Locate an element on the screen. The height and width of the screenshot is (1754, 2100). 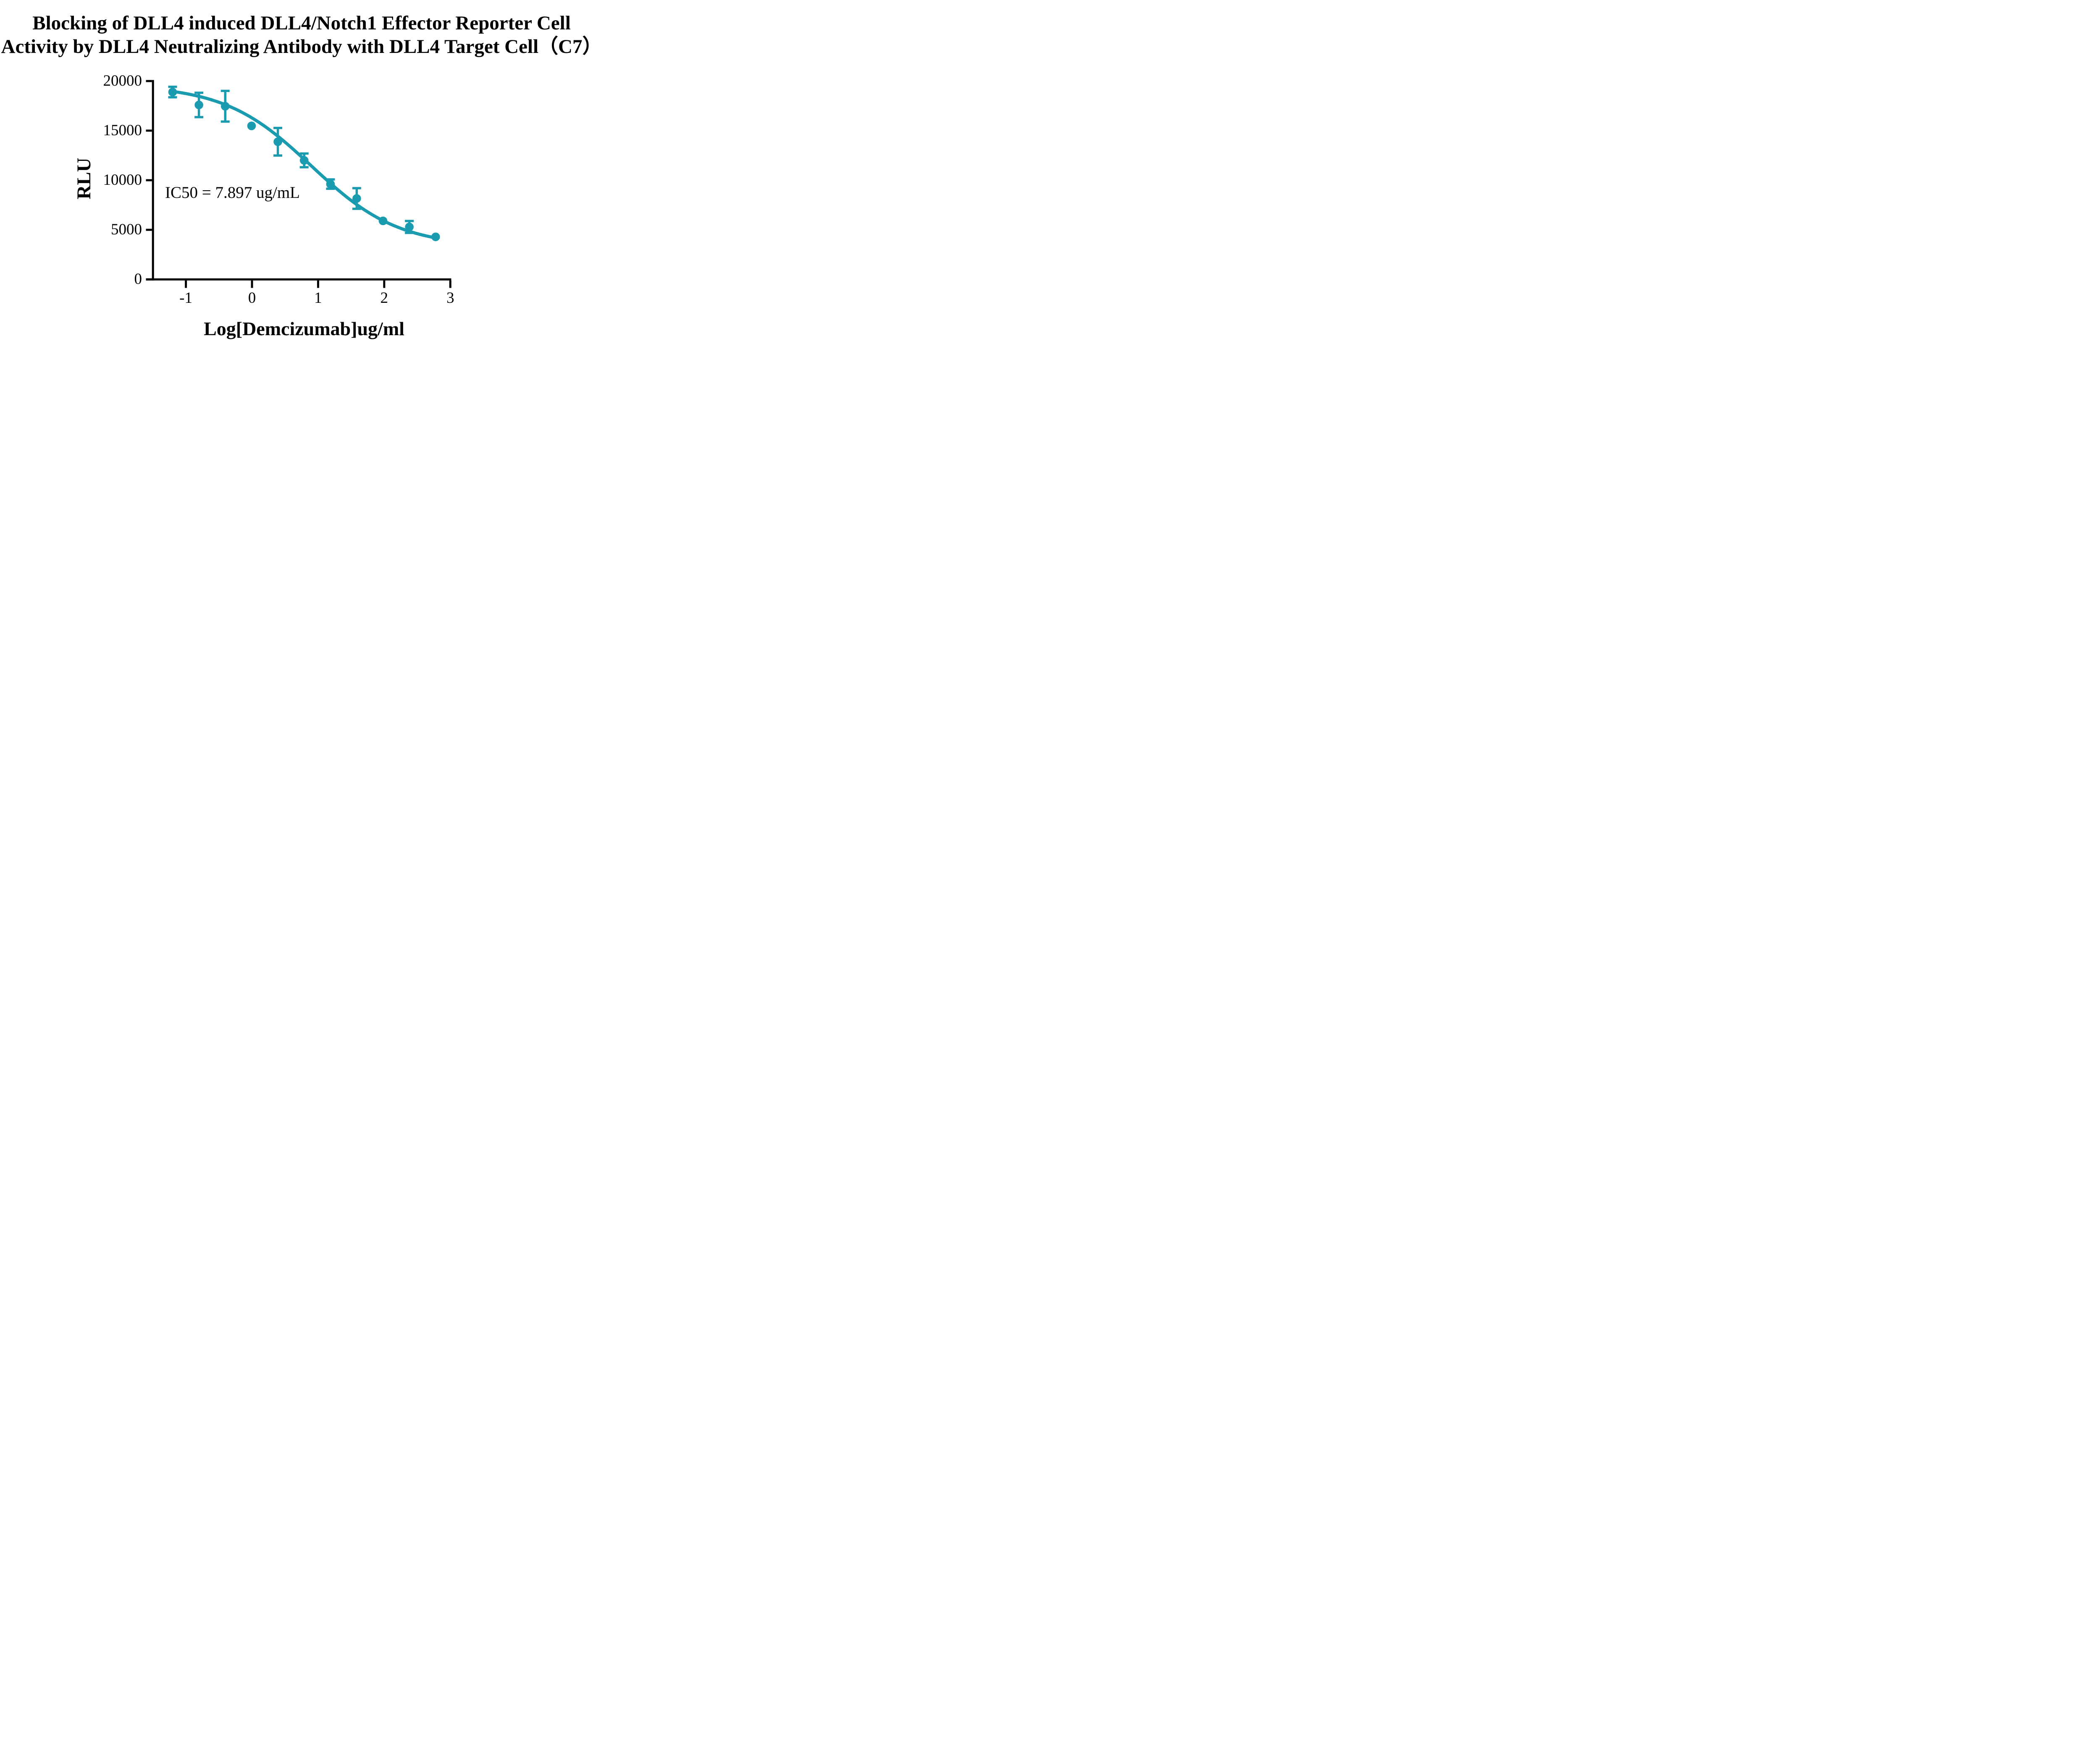
y-tick-label: 10000 is located at coordinates (122, 180).